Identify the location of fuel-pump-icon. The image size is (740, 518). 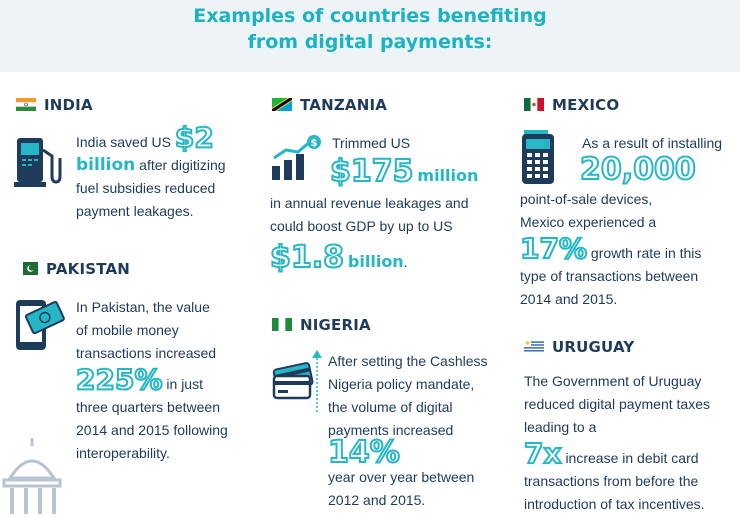
(38, 162).